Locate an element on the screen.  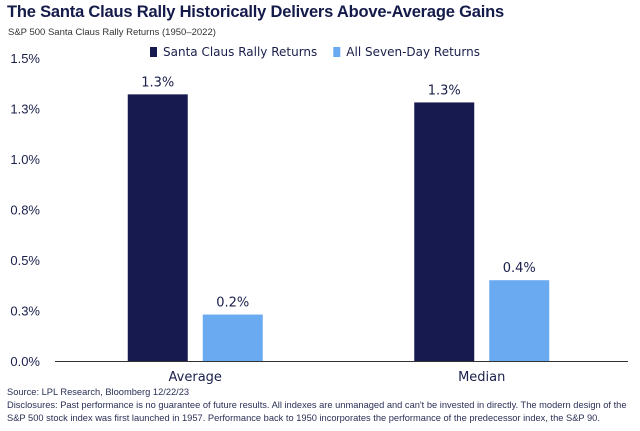
legend-label: All Seven-Day Returns is located at coordinates (413, 52).